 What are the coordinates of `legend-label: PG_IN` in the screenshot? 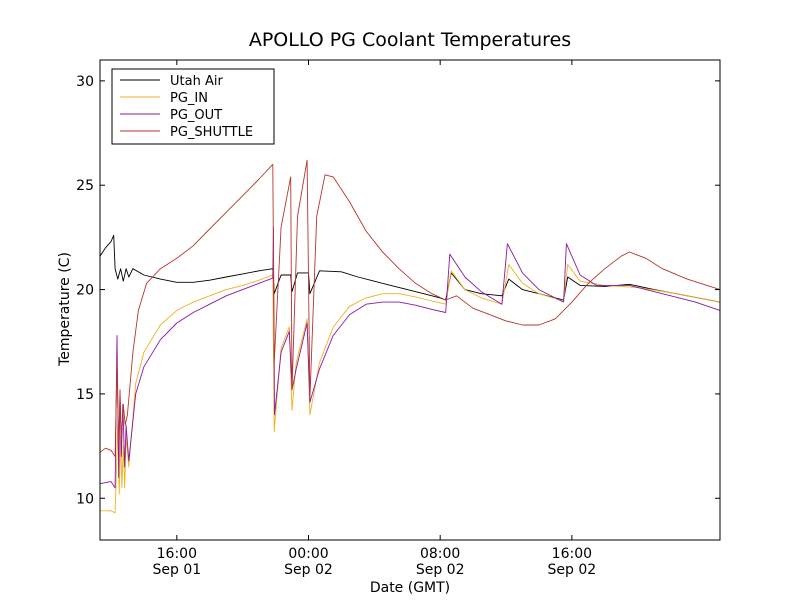 It's located at (189, 98).